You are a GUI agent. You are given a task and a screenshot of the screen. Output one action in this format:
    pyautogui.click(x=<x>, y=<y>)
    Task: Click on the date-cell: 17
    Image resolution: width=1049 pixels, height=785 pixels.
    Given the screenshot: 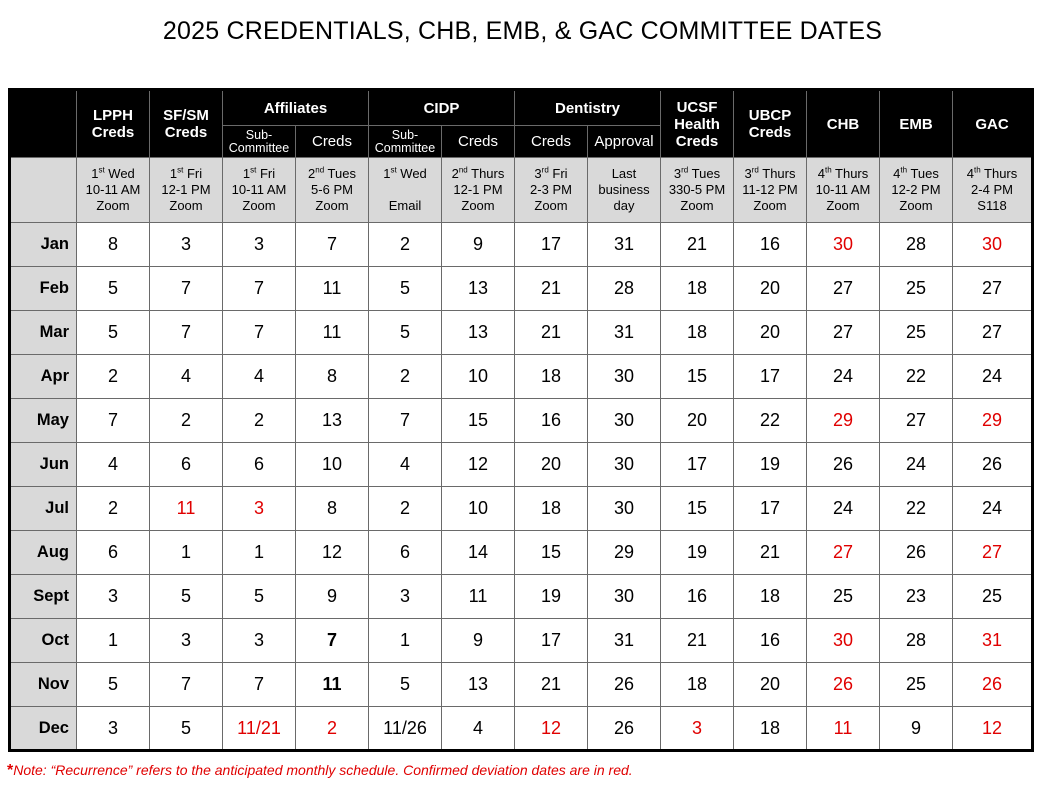 What is the action you would take?
    pyautogui.click(x=770, y=508)
    